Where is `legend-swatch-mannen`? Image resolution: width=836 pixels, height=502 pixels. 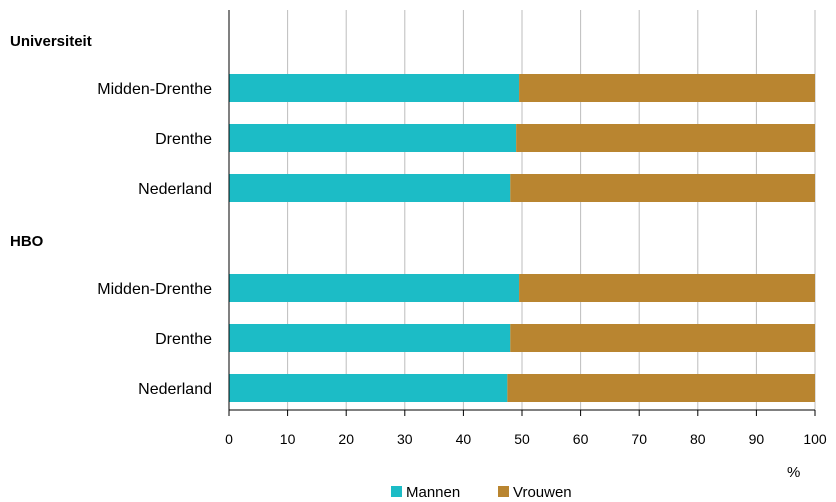 legend-swatch-mannen is located at coordinates (396, 491).